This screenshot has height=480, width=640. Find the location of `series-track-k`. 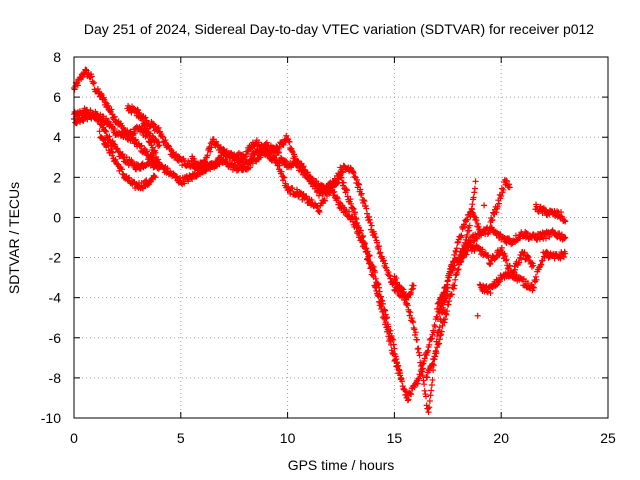

series-track-k is located at coordinates (506, 254).